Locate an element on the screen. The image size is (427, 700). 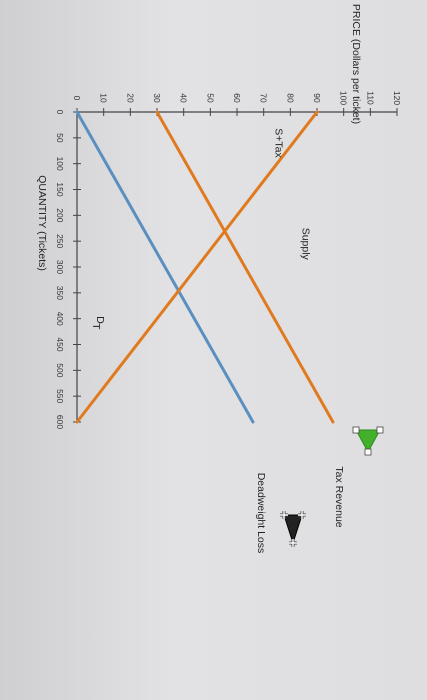
supply-label: Supply is located at coordinates (305, 244).